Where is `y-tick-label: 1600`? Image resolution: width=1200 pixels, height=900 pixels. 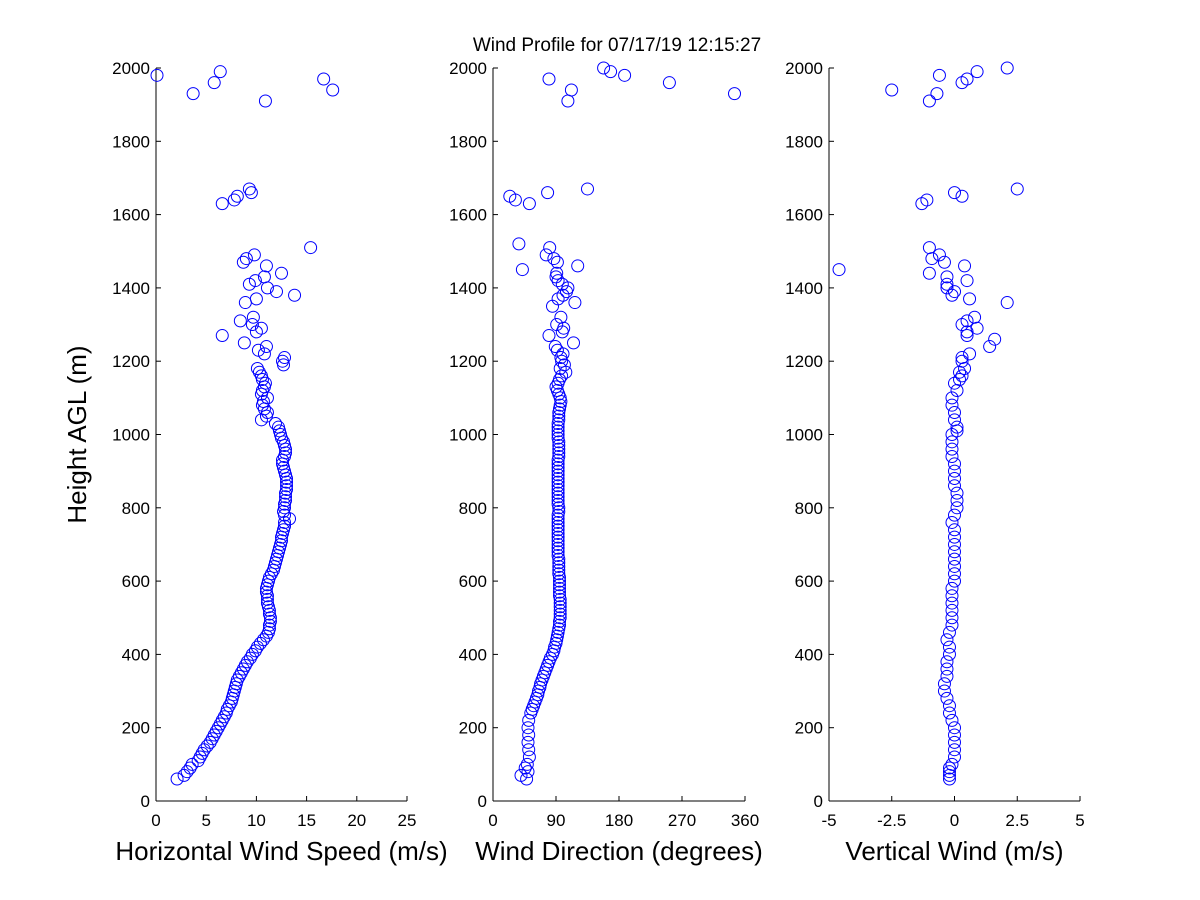 y-tick-label: 1600 is located at coordinates (804, 215).